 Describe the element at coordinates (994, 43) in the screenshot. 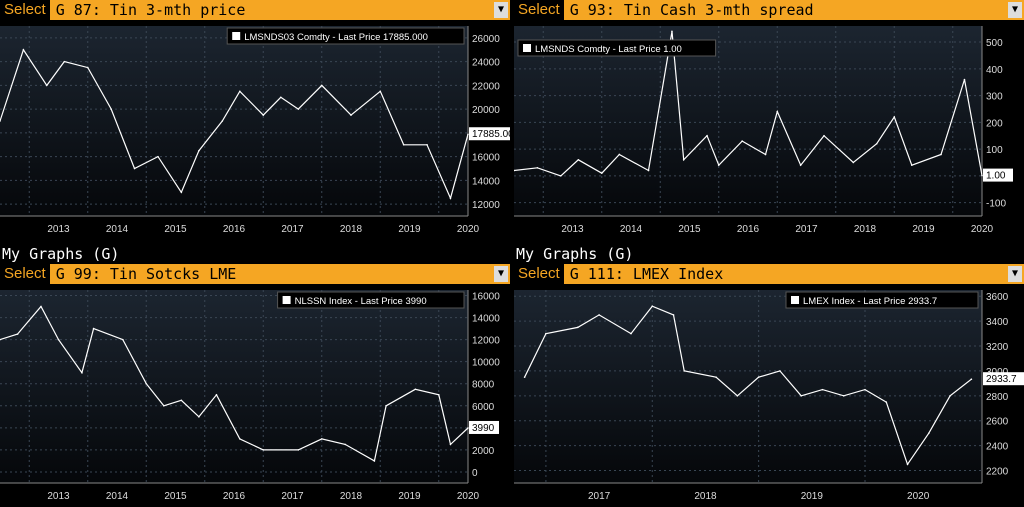

I see `y-tick-label: 500` at that location.